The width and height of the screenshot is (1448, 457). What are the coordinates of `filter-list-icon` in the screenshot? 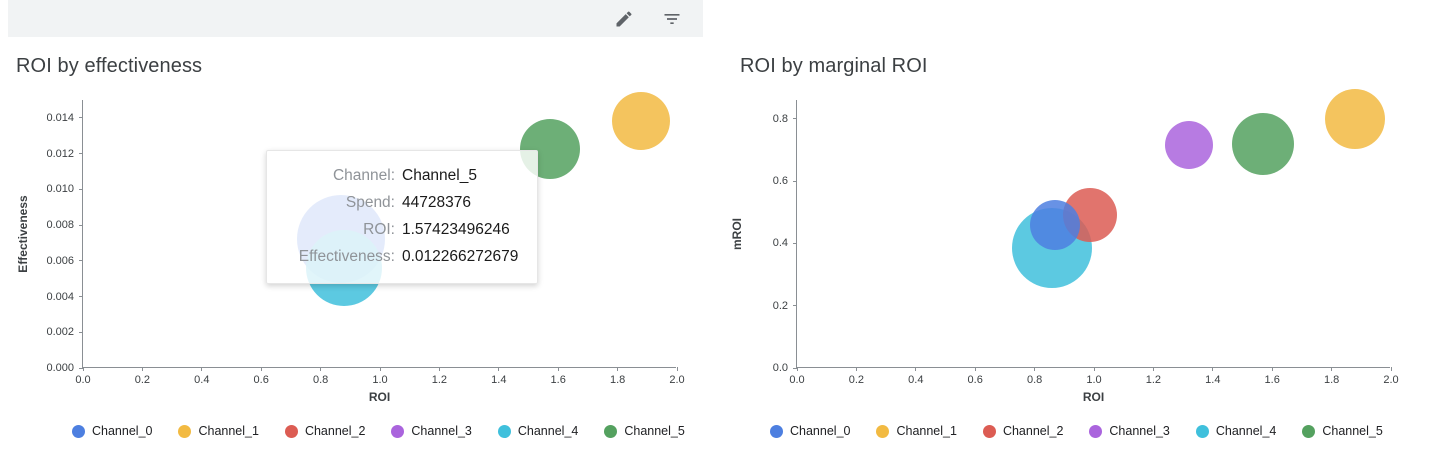 It's located at (672, 19).